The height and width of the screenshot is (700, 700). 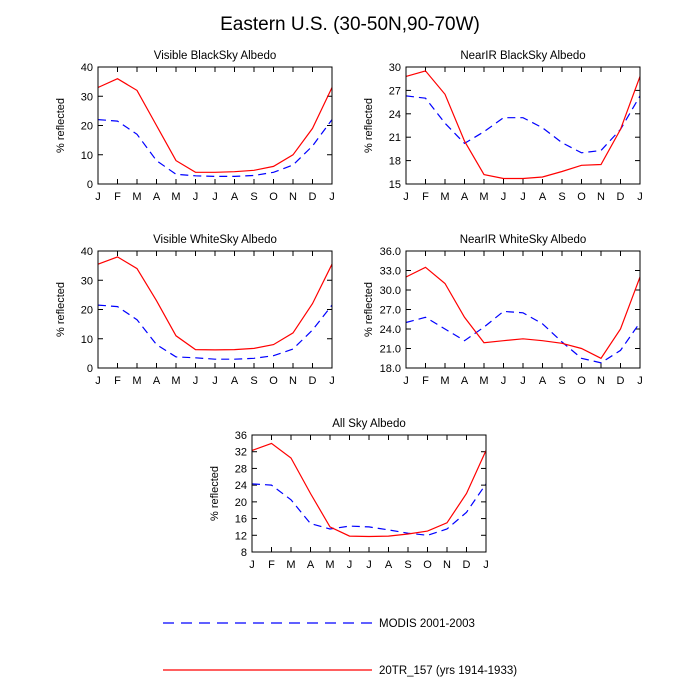 What do you see at coordinates (241, 520) in the screenshot?
I see `y-tick-label: 16` at bounding box center [241, 520].